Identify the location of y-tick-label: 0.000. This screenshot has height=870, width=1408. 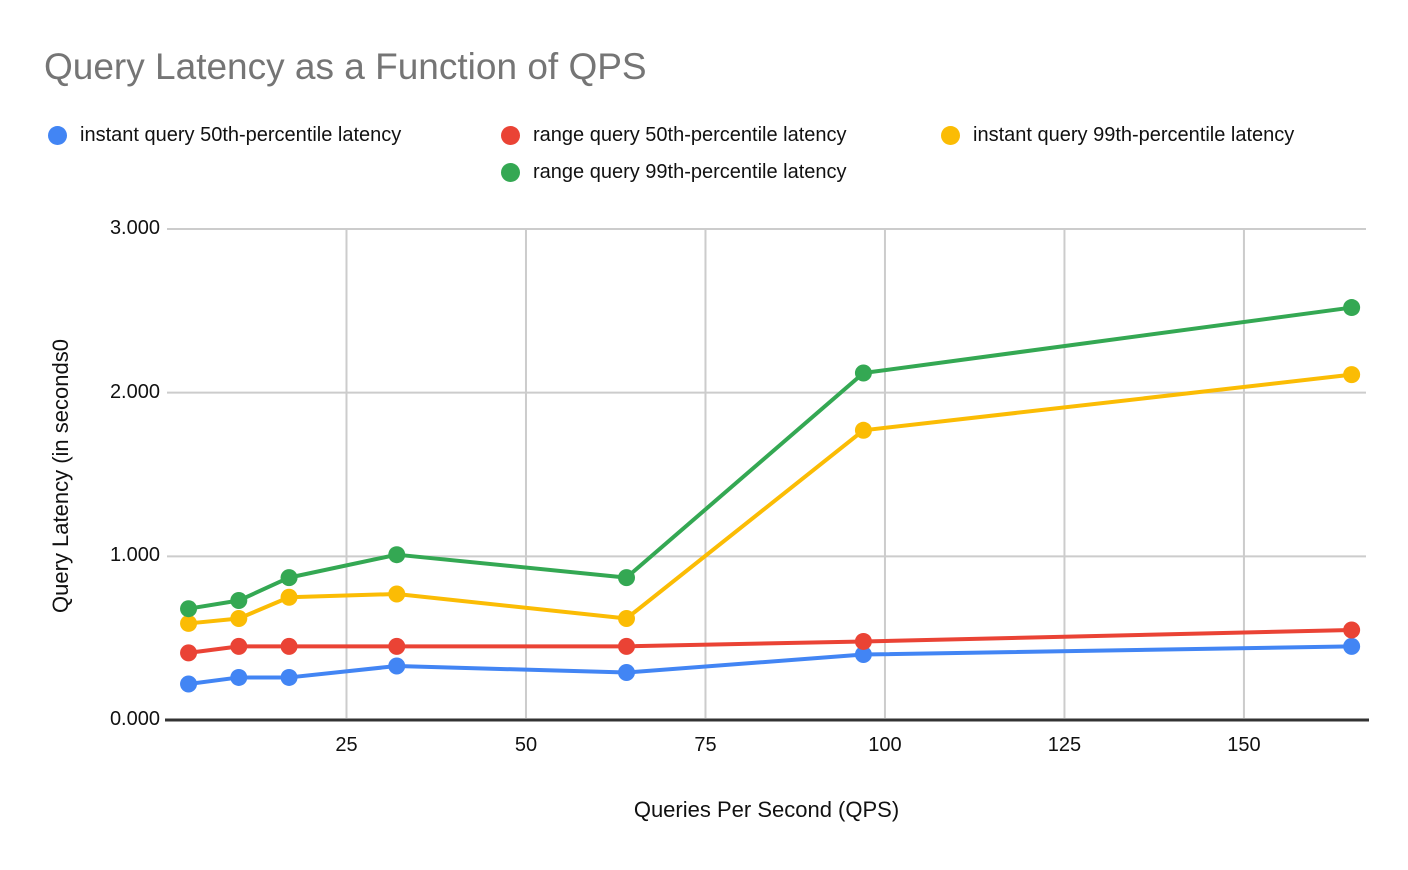
(134, 719).